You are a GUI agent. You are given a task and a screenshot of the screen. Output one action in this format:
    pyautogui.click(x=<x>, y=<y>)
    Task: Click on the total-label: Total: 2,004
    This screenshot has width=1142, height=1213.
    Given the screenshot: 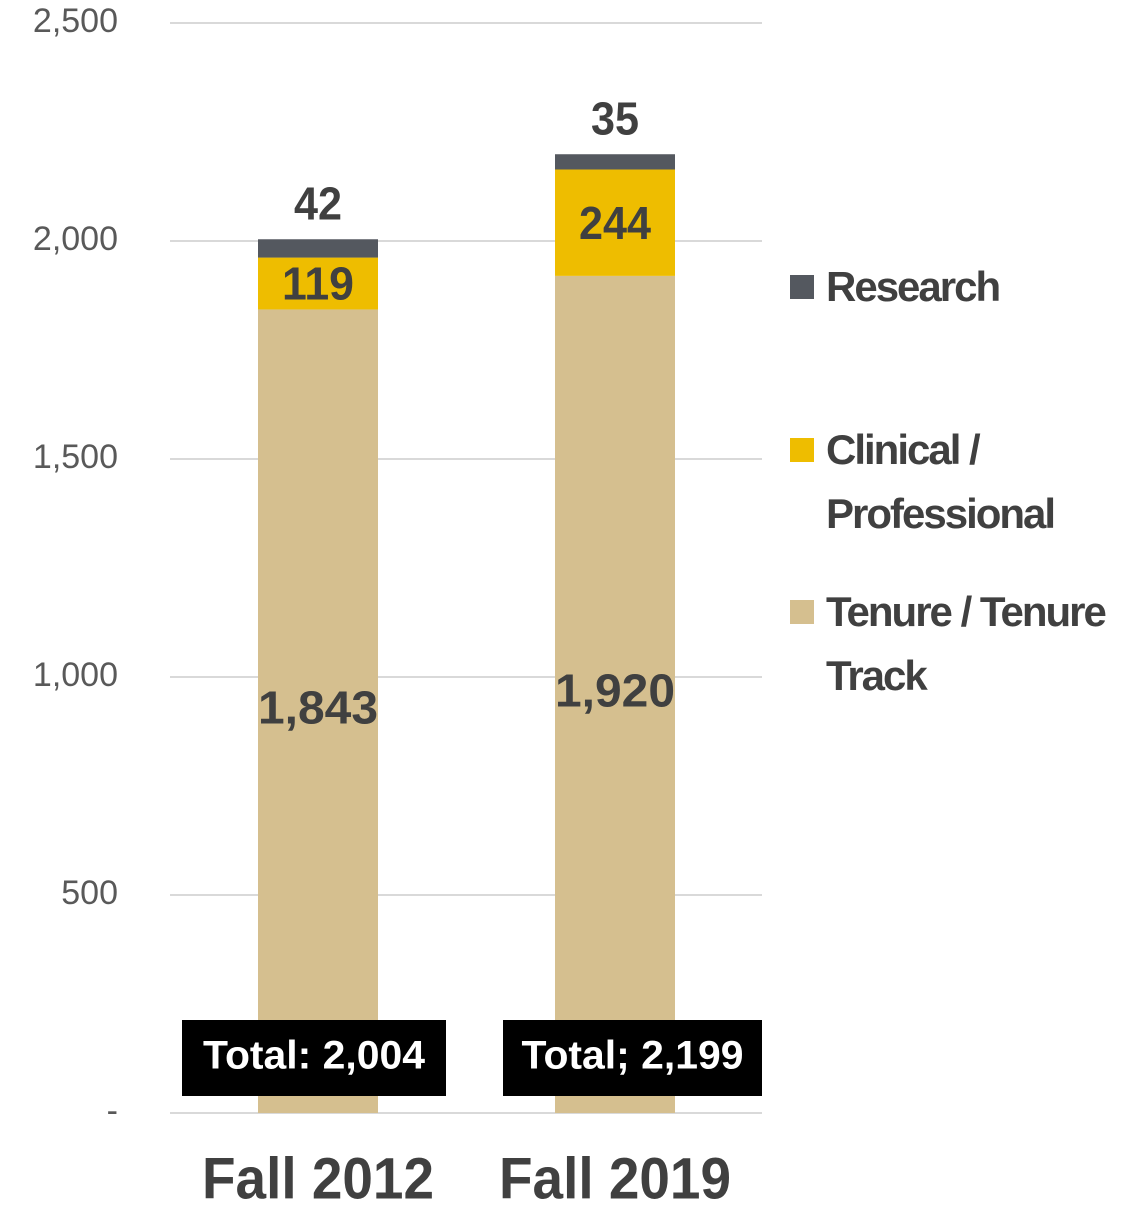 What is the action you would take?
    pyautogui.click(x=314, y=1056)
    